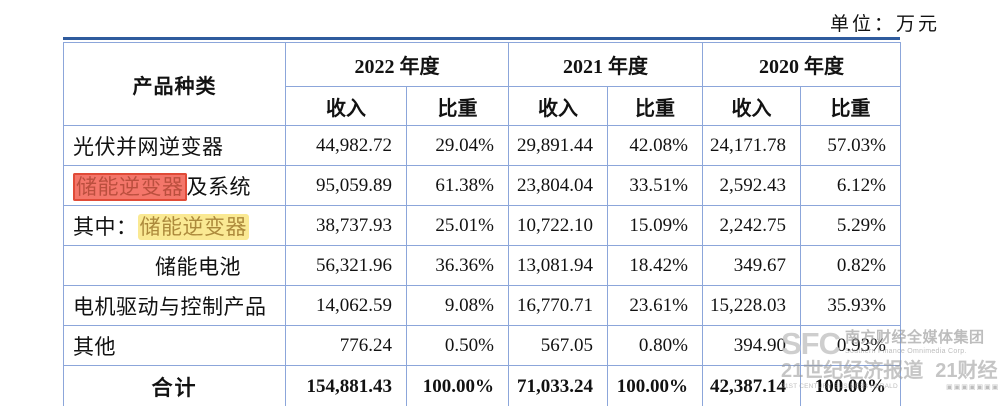  I want to click on value-cell: 61.38%, so click(457, 185).